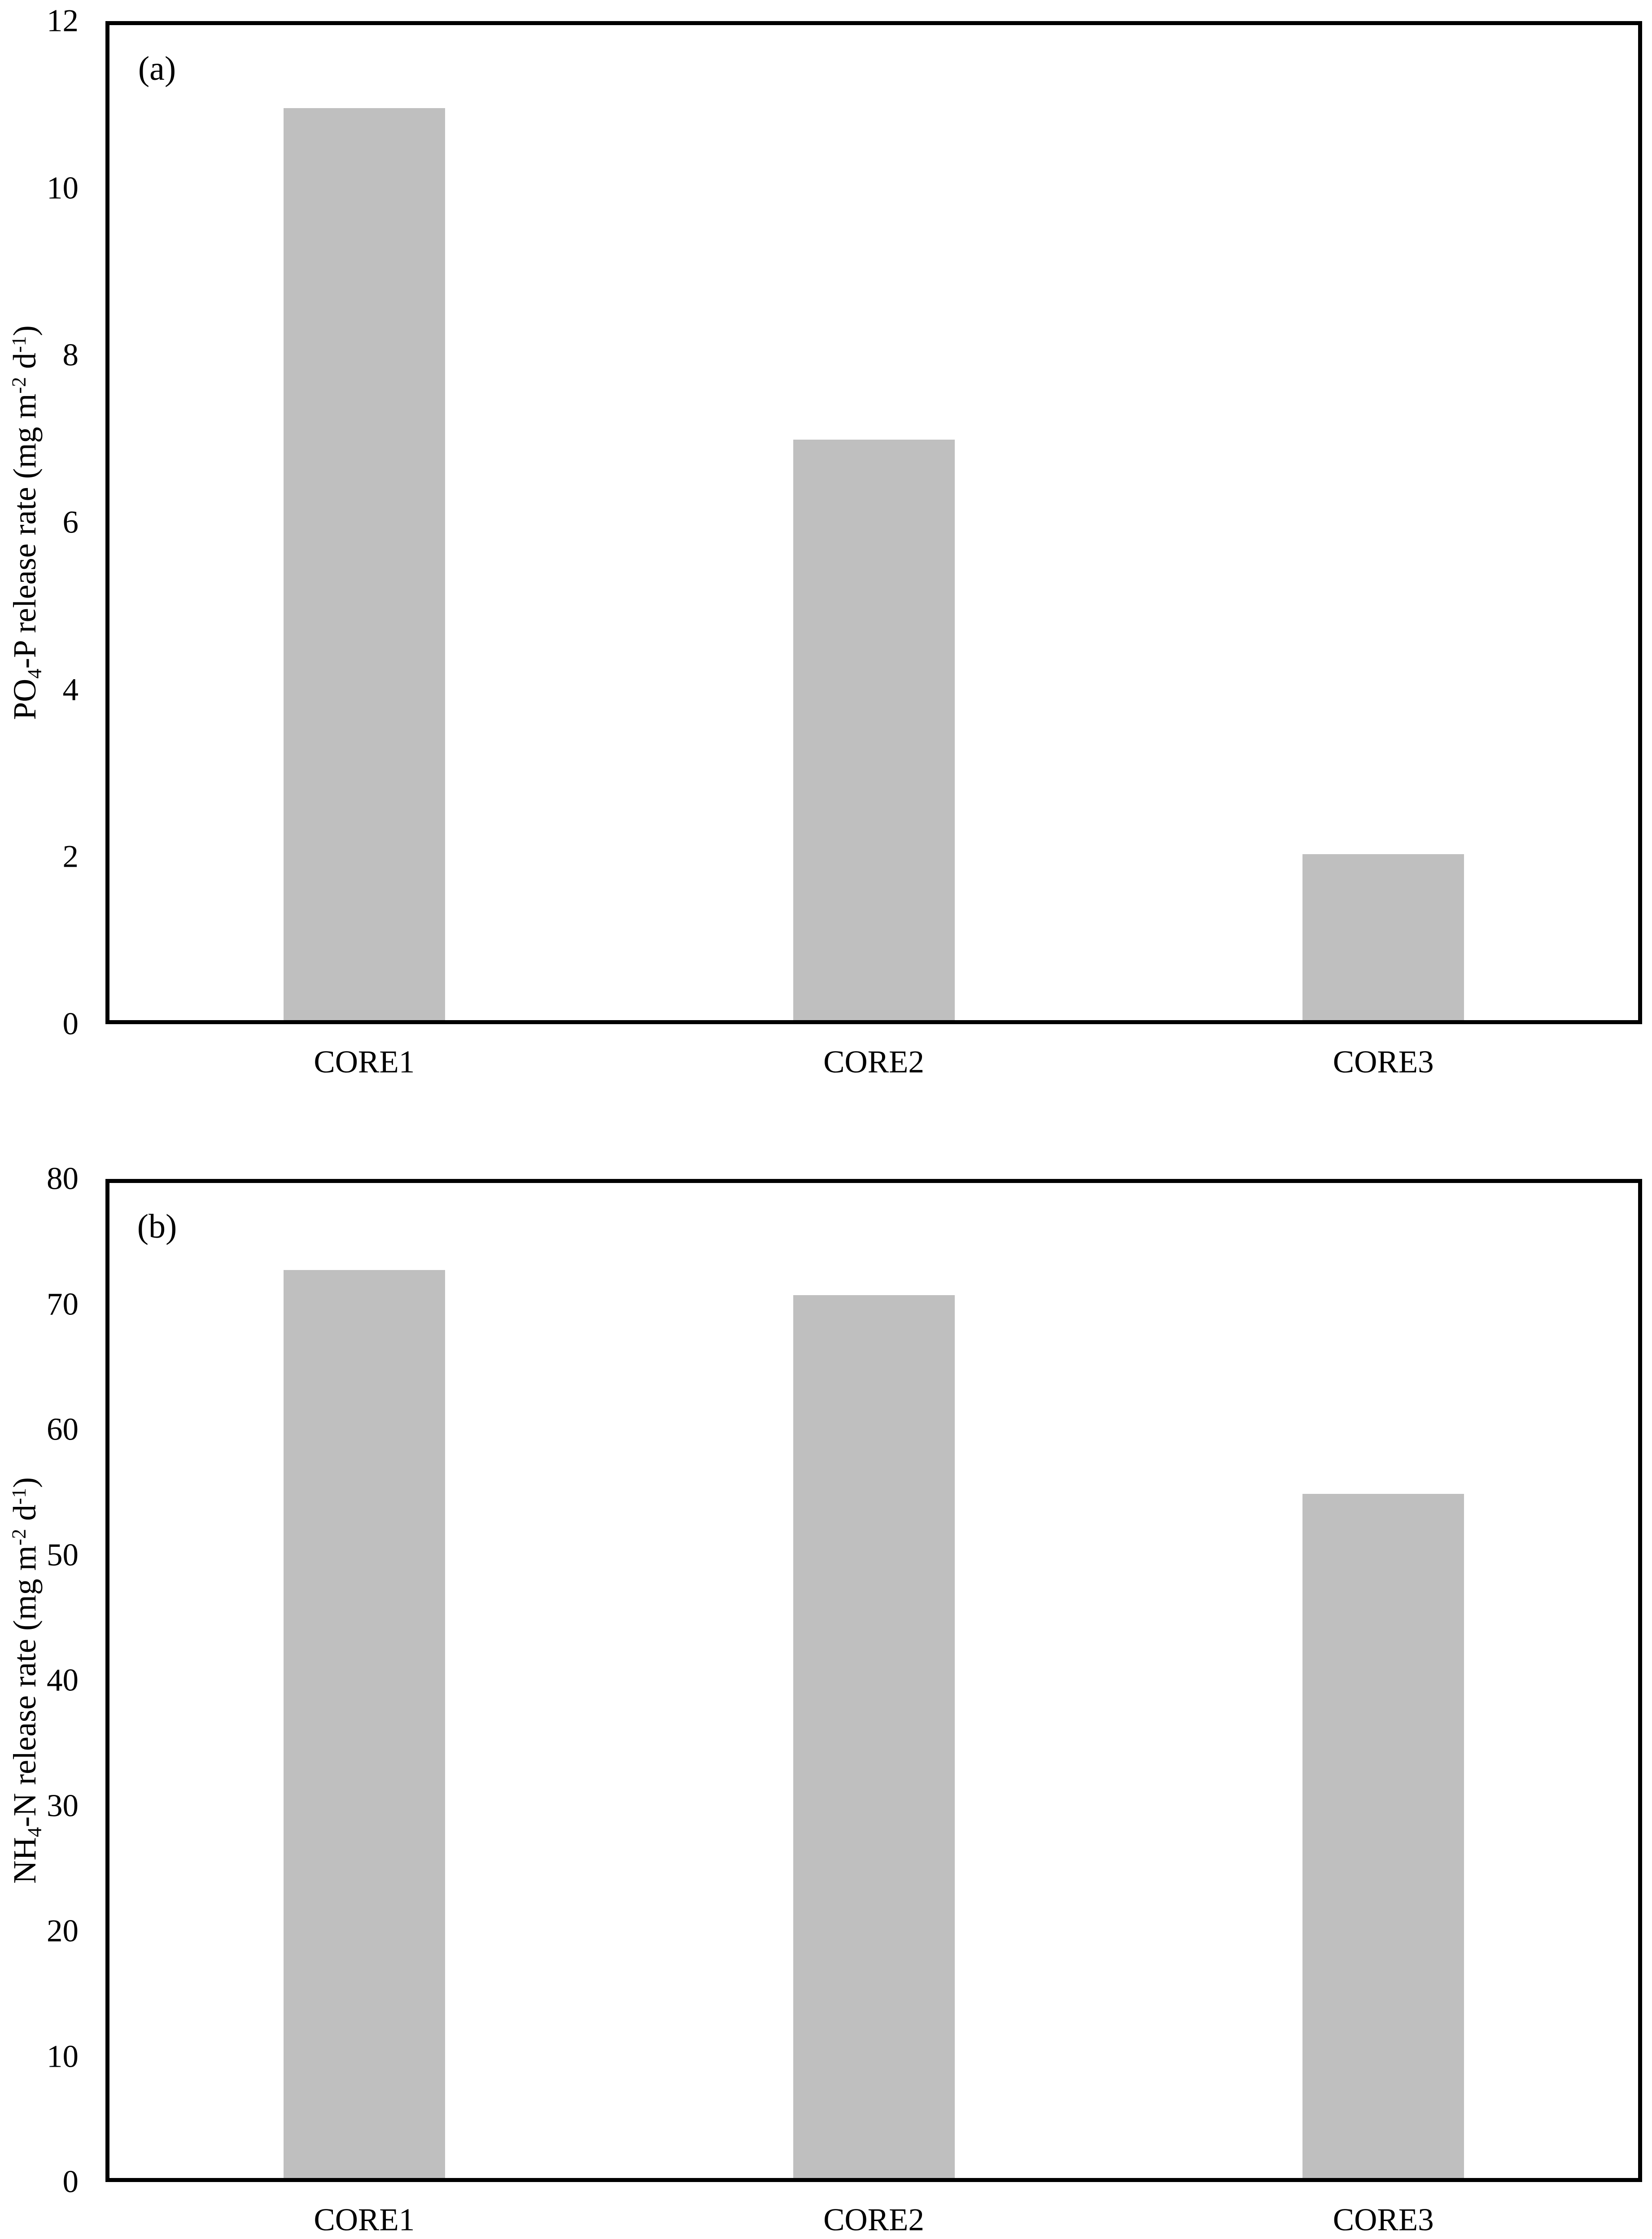 This screenshot has width=1652, height=2239. I want to click on y-tick-label-20: 20, so click(63, 1931).